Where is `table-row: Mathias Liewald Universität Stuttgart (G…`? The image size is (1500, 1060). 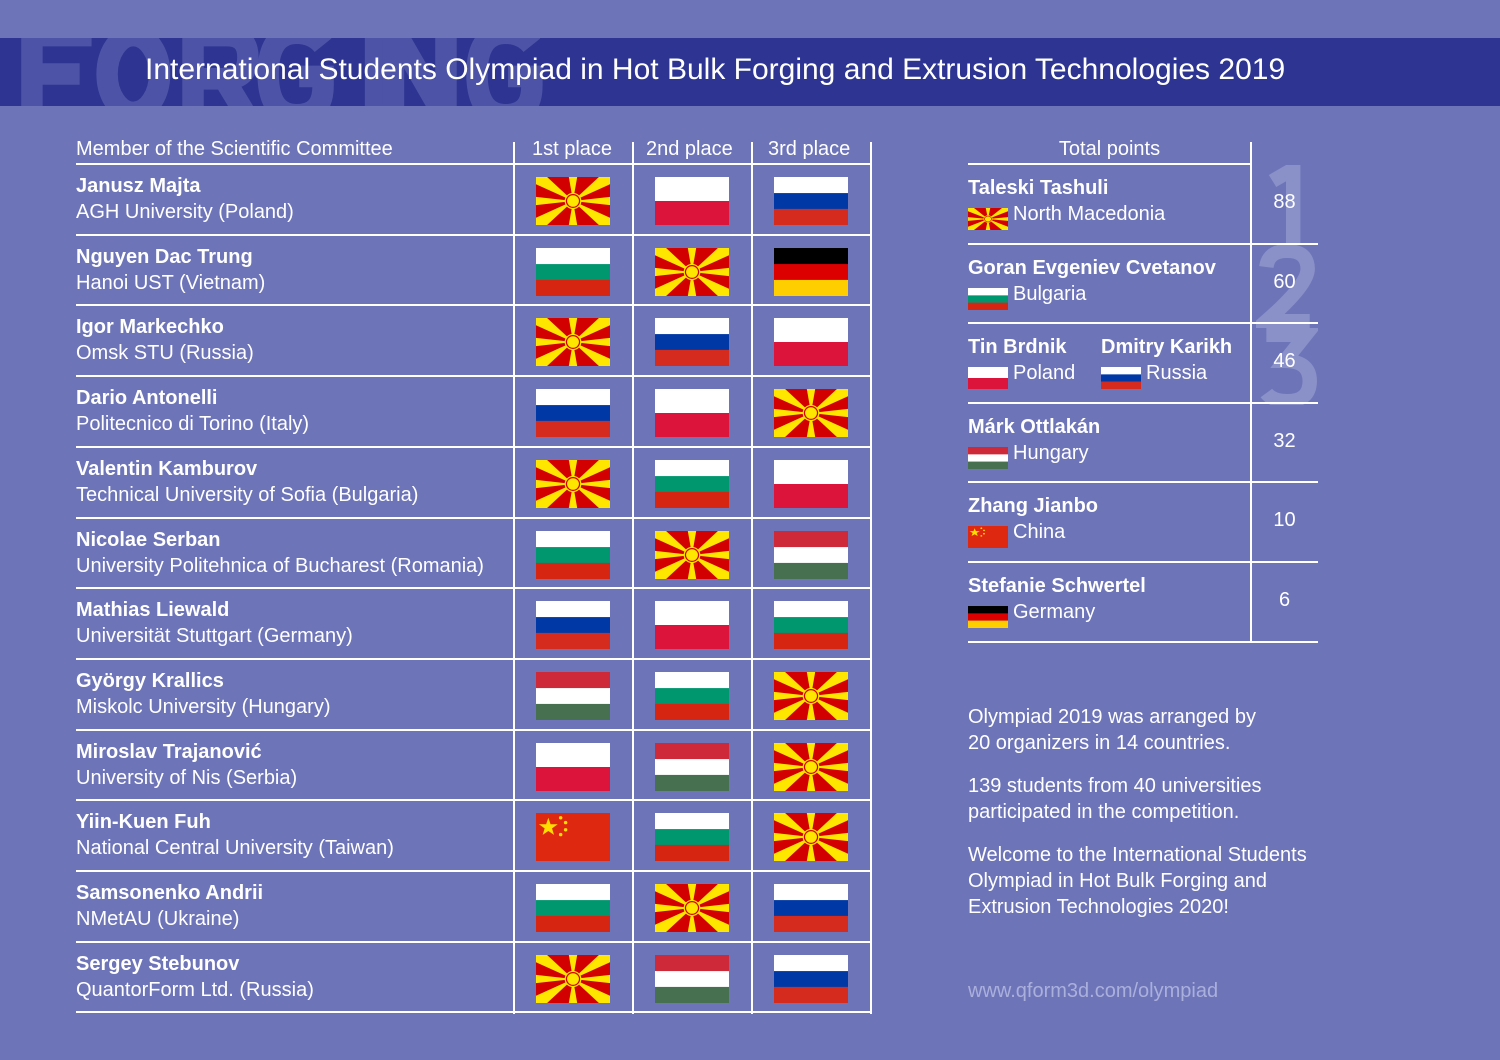 table-row: Mathias Liewald Universität Stuttgart (G… is located at coordinates (474, 624).